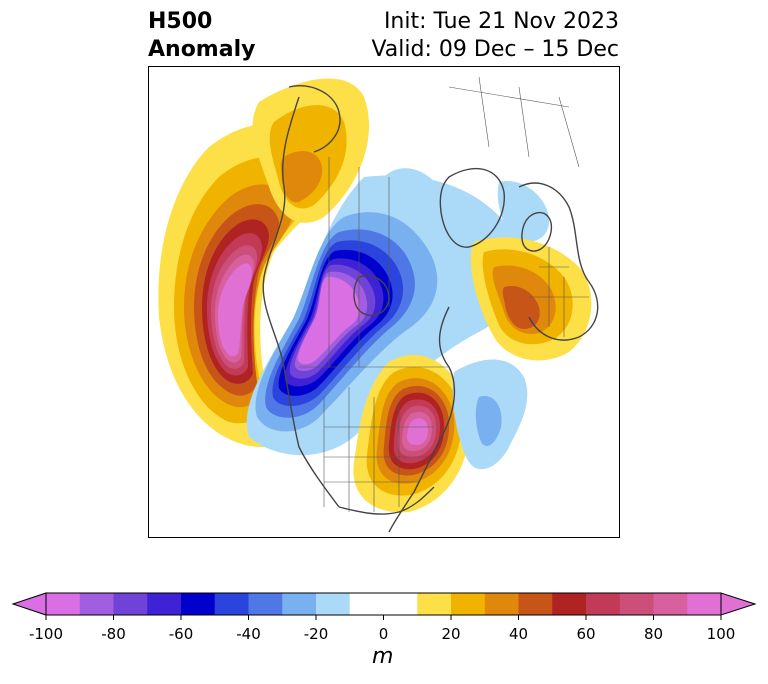 The image size is (768, 684). What do you see at coordinates (653, 634) in the screenshot?
I see `colorbar-tick-label: 80` at bounding box center [653, 634].